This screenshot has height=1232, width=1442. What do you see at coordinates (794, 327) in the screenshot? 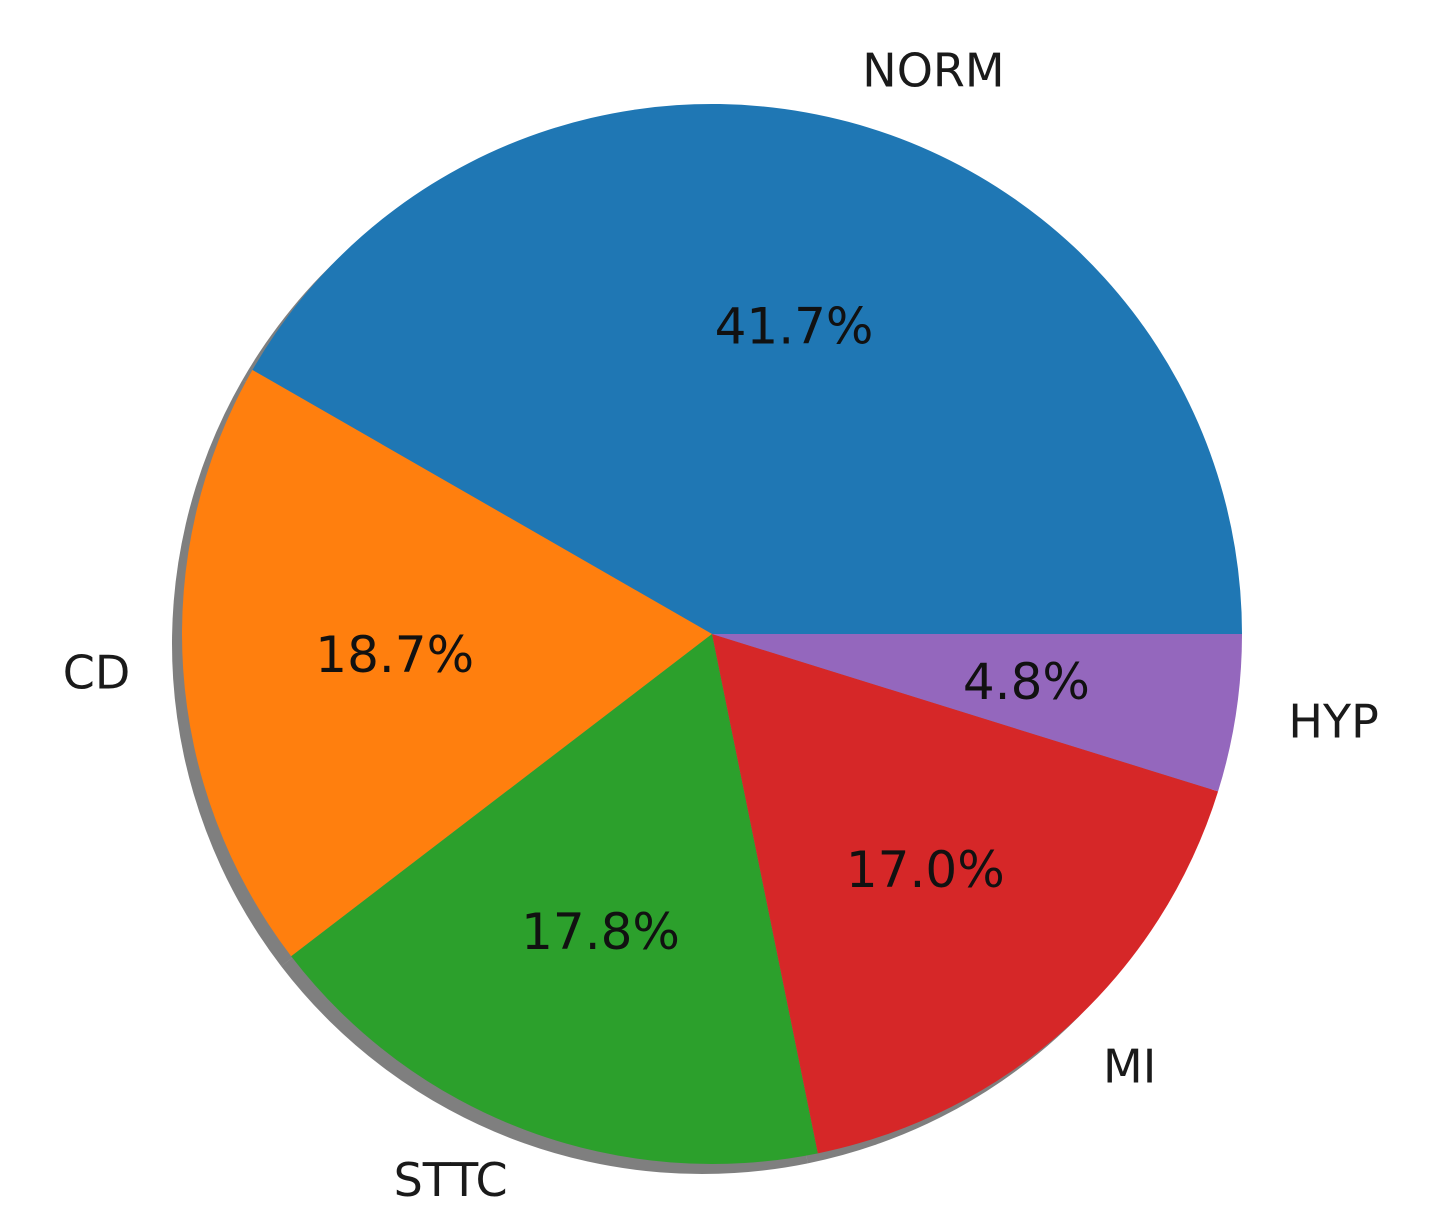
I see `pie-pct-norm: 41.7%` at bounding box center [794, 327].